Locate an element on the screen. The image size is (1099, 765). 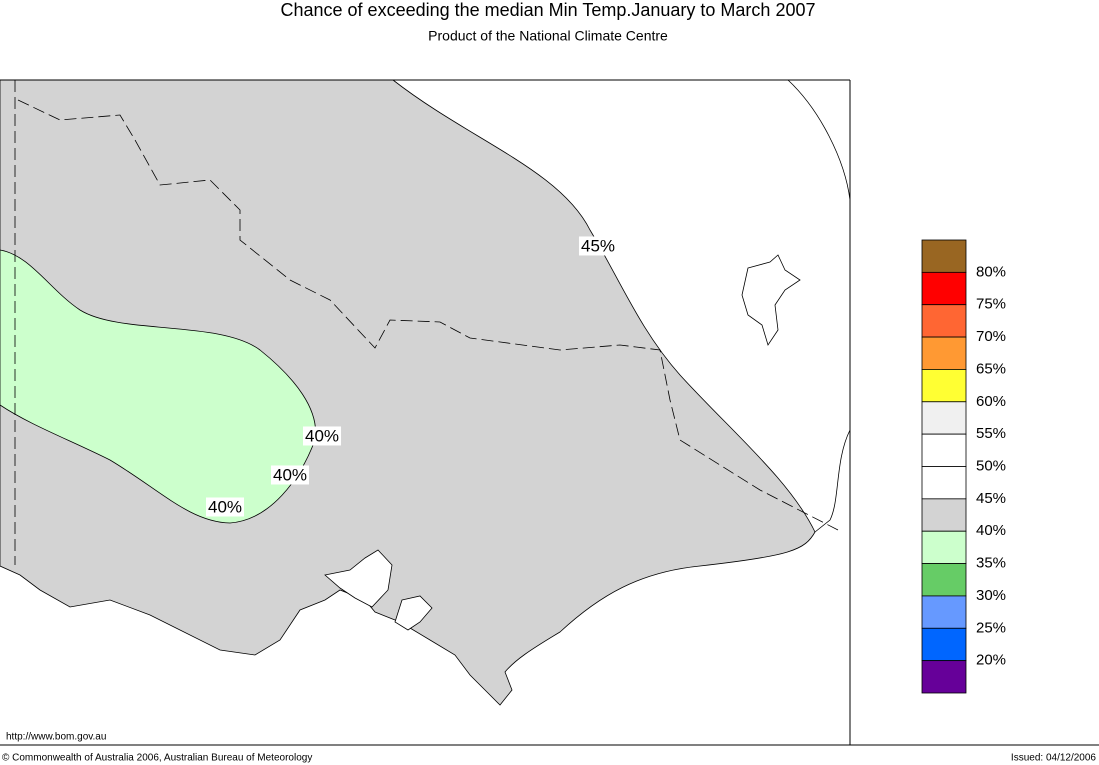
legend-label: 35% is located at coordinates (991, 563).